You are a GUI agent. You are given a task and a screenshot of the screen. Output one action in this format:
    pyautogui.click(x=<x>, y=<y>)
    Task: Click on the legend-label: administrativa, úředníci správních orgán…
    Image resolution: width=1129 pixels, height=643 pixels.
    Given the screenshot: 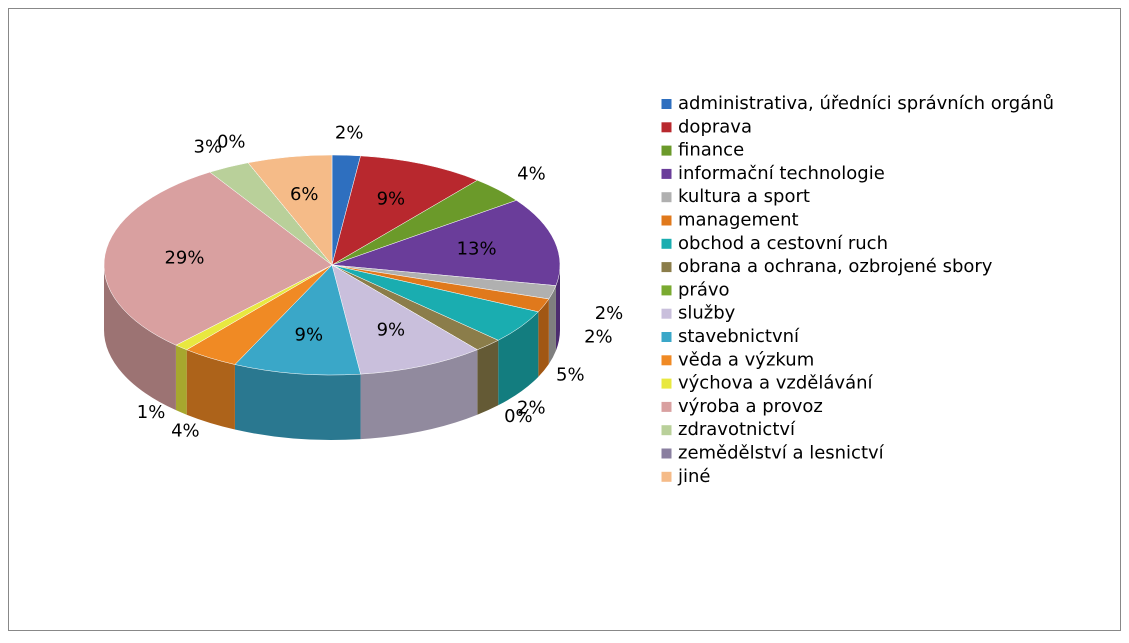 What is the action you would take?
    pyautogui.click(x=866, y=103)
    